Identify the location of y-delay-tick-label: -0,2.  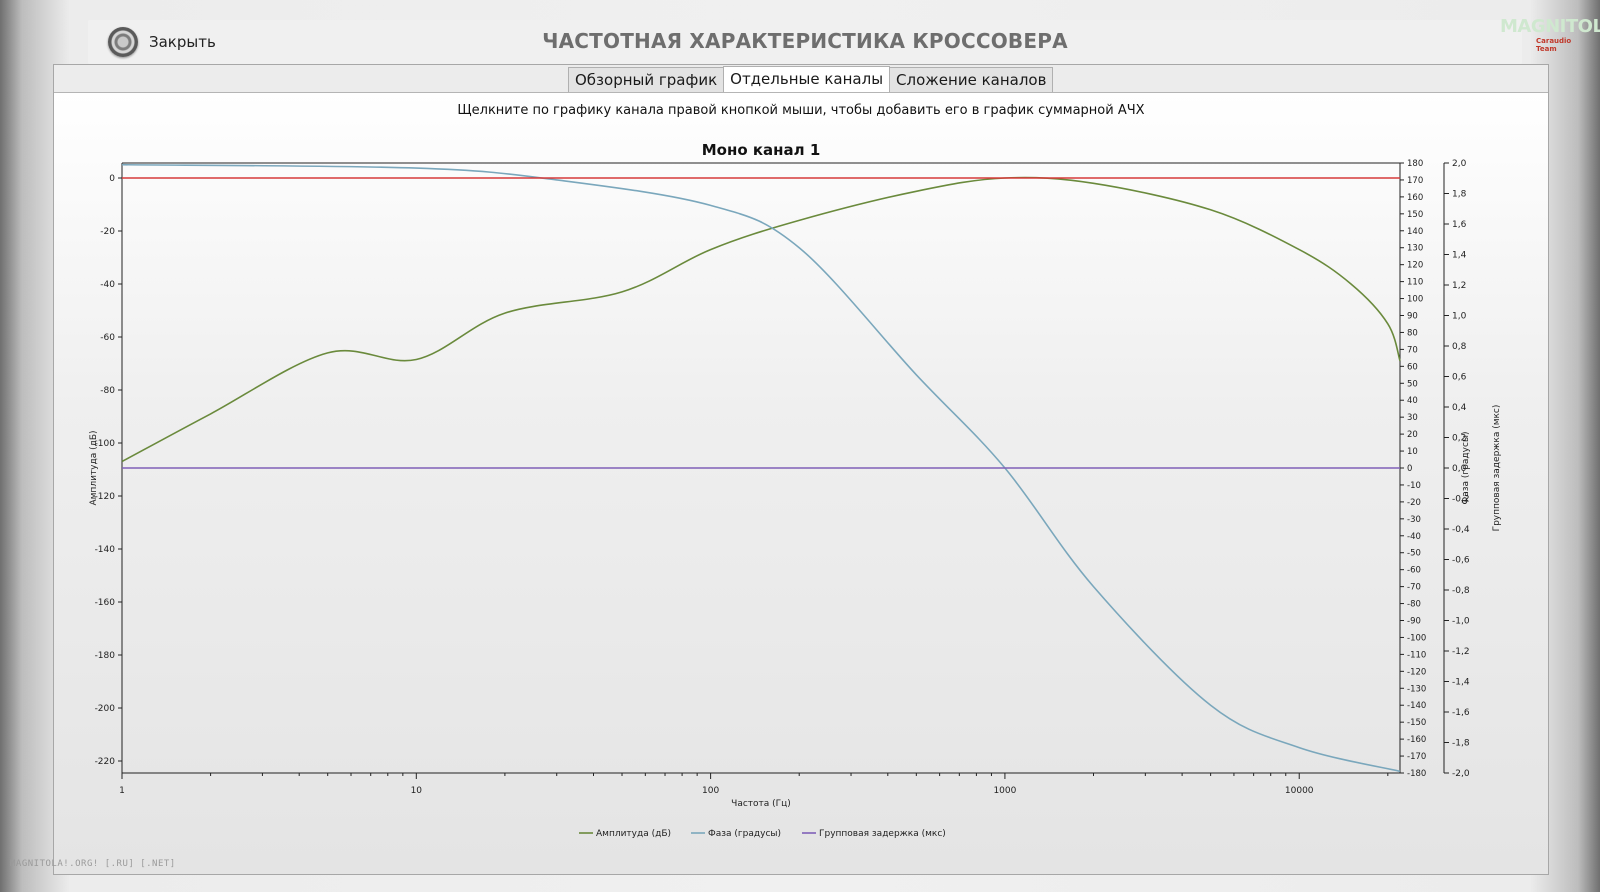
(1461, 500).